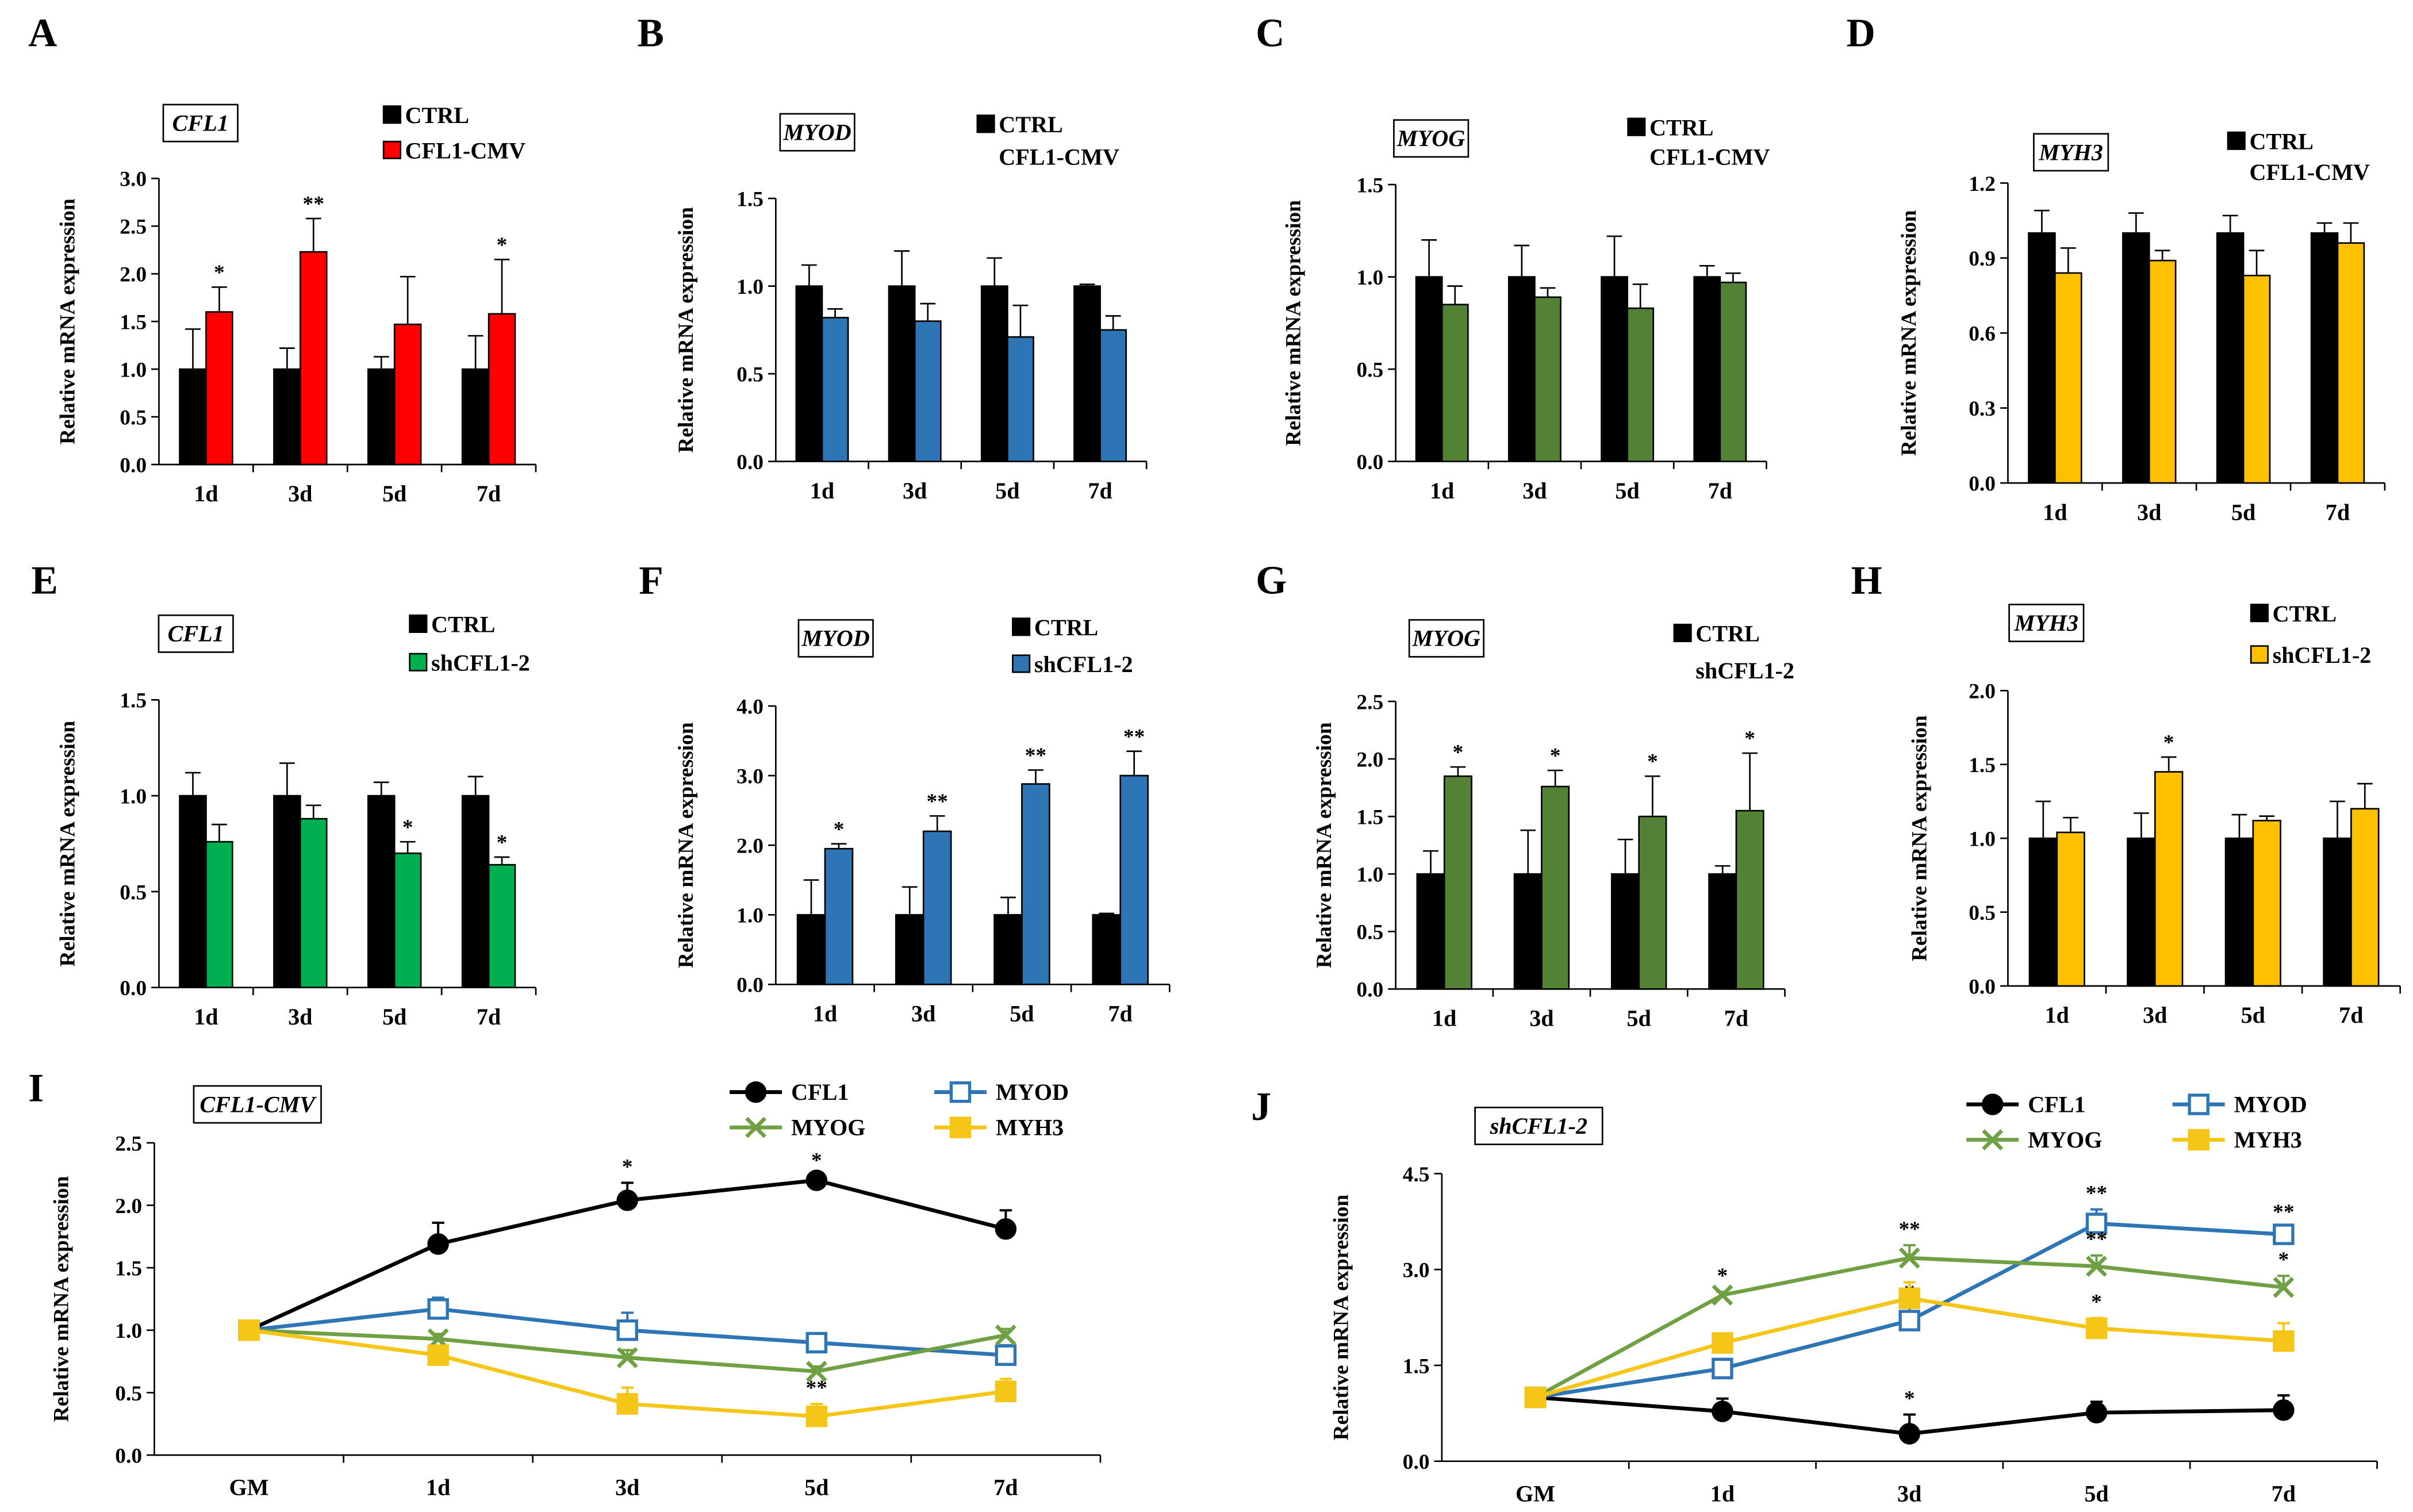 This screenshot has width=2413, height=1512. What do you see at coordinates (1982, 409) in the screenshot?
I see `y-tick-label: 0.3` at bounding box center [1982, 409].